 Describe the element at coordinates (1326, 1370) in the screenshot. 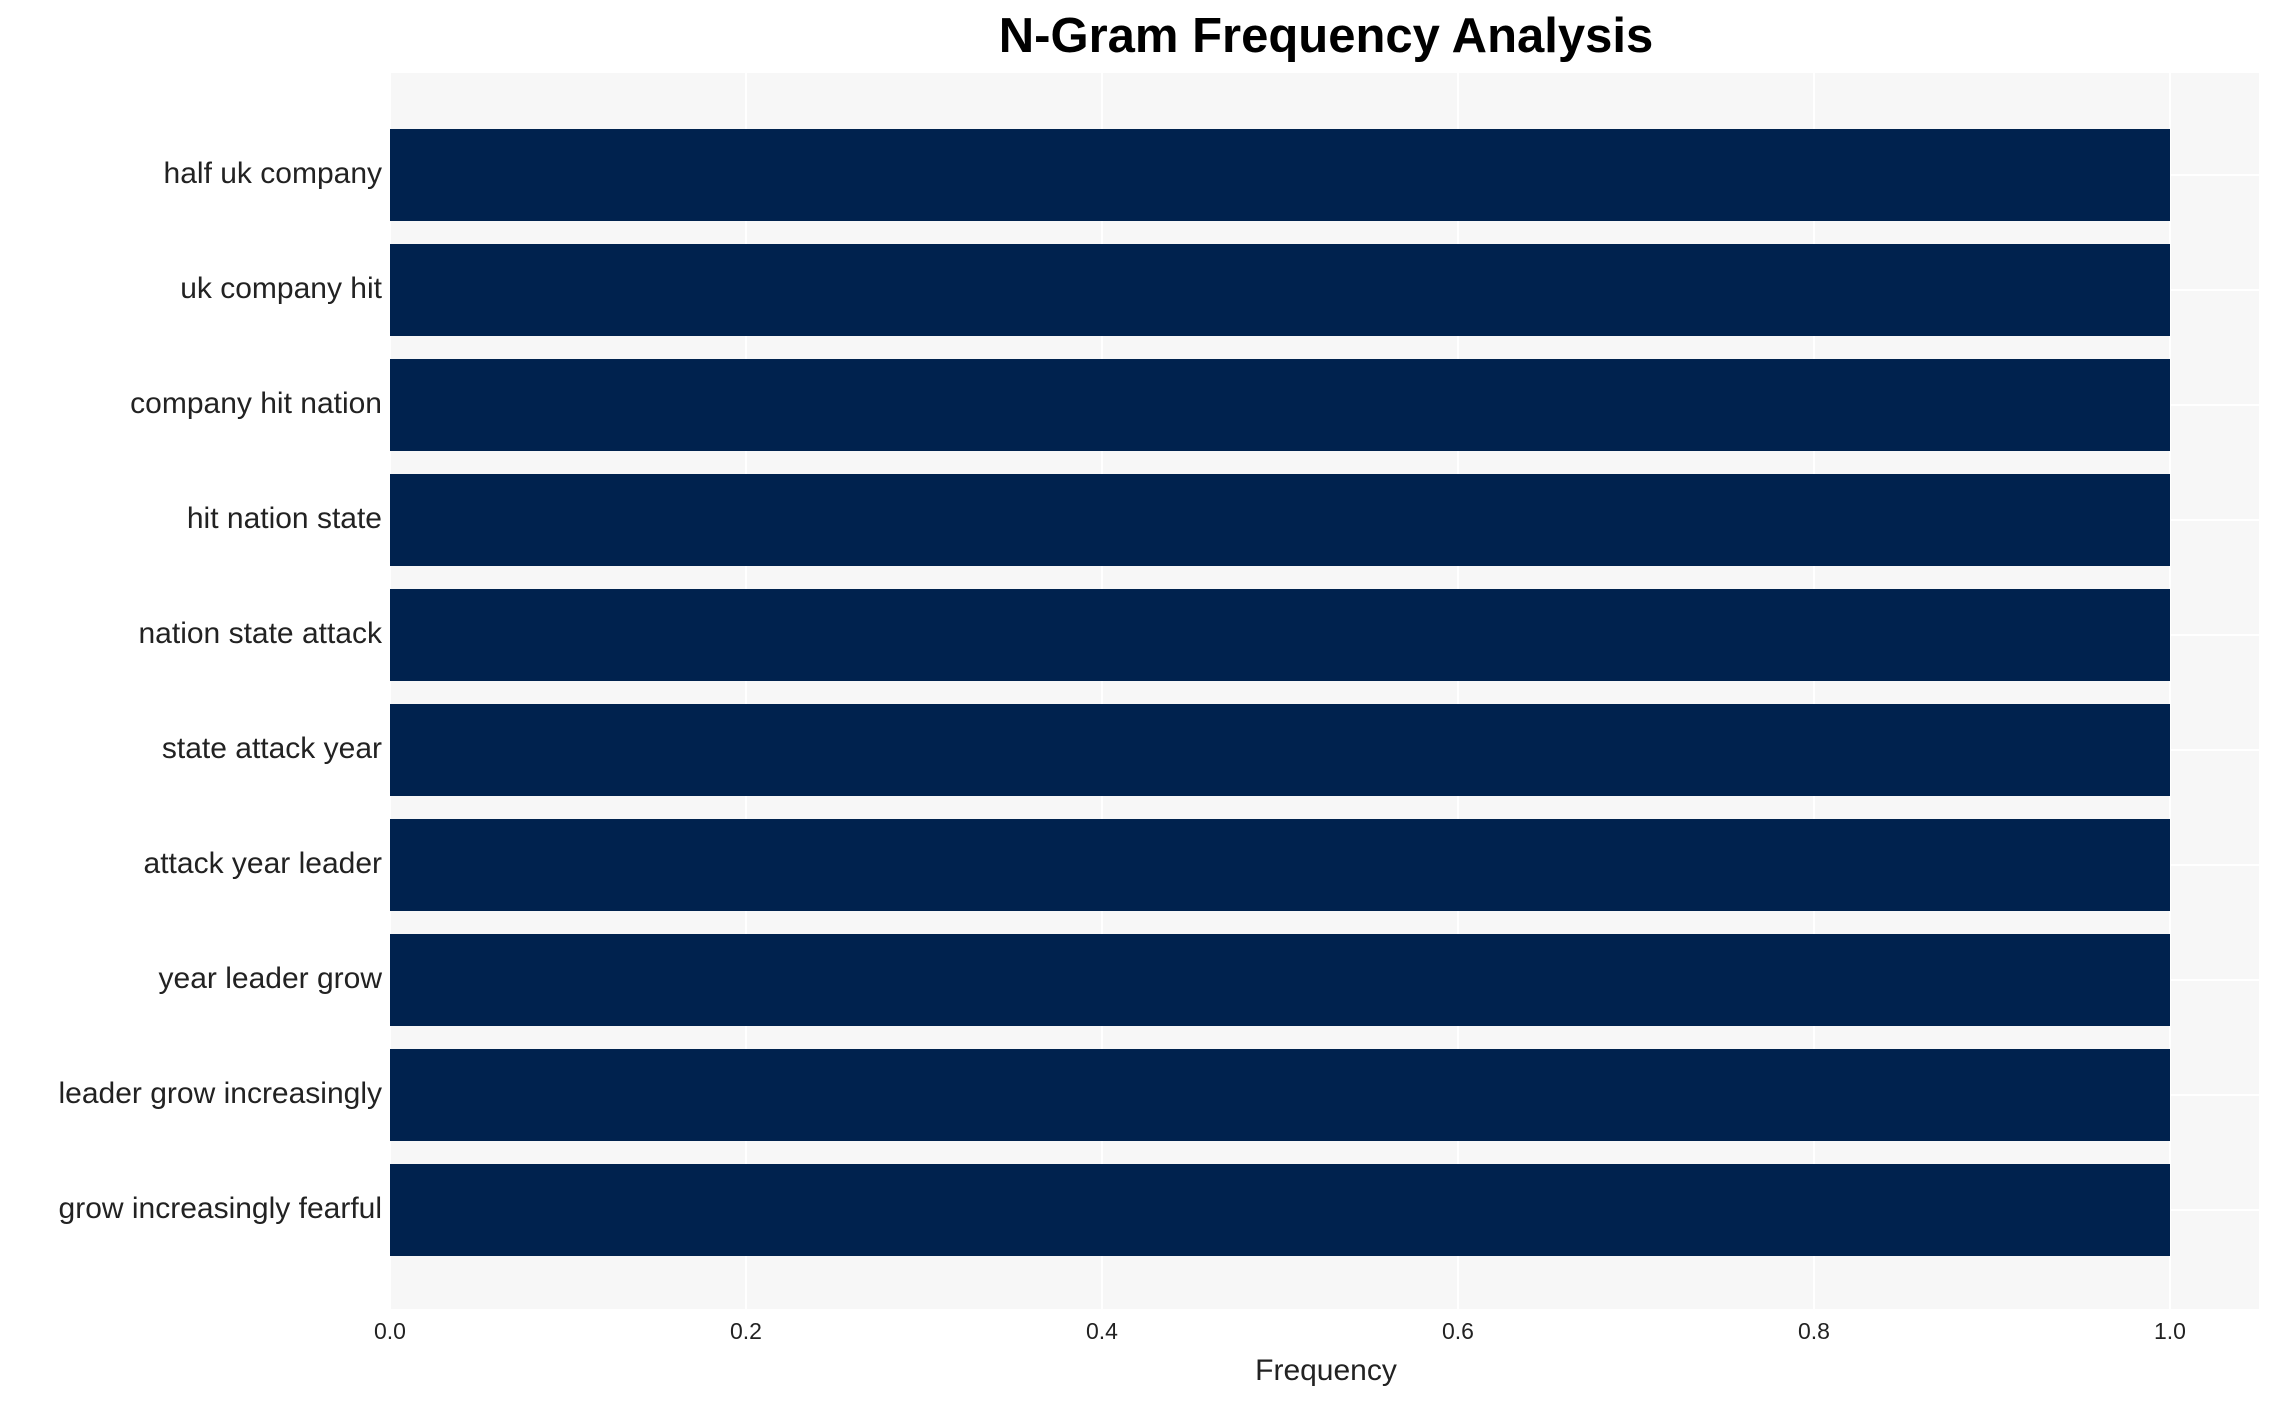

I see `x-axis-label: Frequency` at that location.